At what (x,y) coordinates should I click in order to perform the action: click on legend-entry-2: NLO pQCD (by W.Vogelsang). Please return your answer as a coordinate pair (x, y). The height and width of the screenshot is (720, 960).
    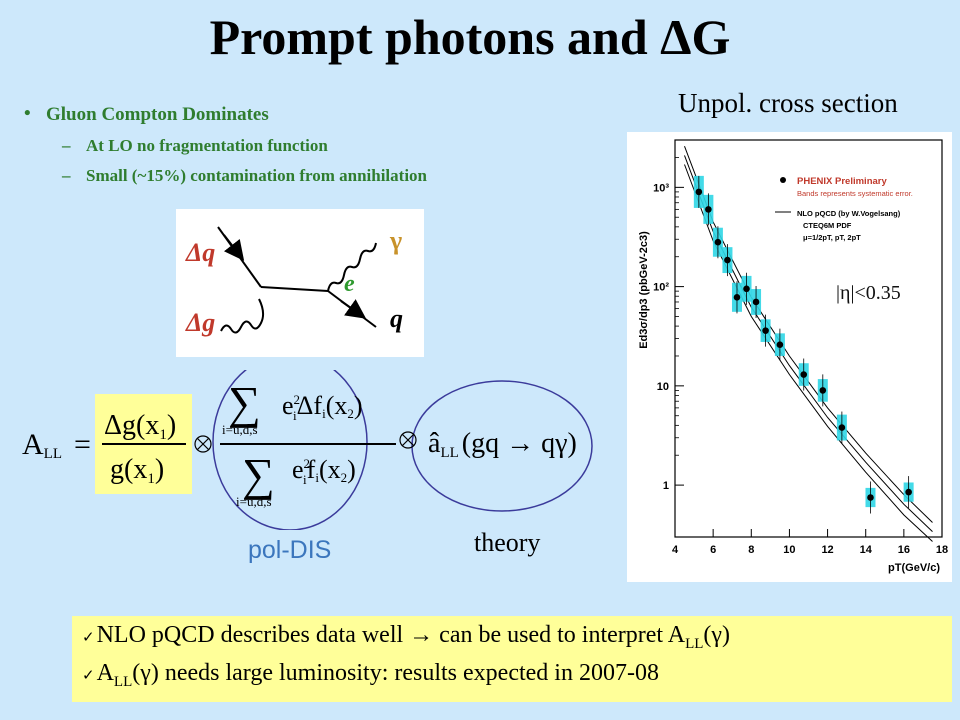
    Looking at the image, I should click on (849, 213).